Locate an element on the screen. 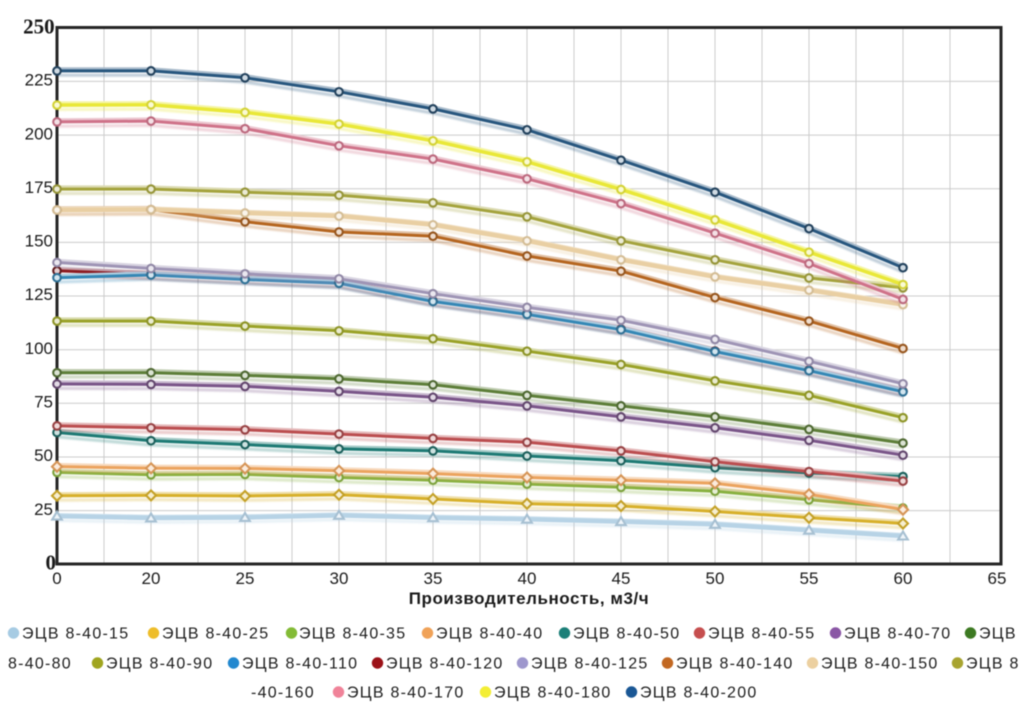 The image size is (1024, 716). svg-text: 200 is located at coordinates (39, 133).